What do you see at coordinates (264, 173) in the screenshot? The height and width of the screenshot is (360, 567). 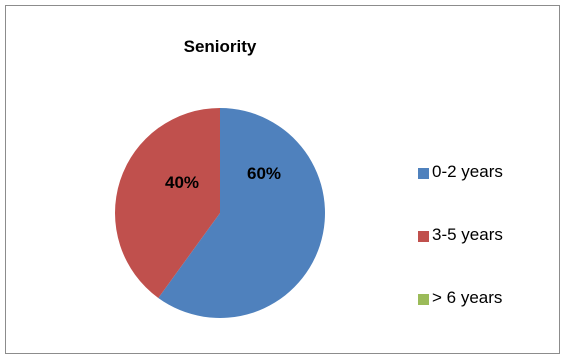 I see `data-label-1: 60%` at bounding box center [264, 173].